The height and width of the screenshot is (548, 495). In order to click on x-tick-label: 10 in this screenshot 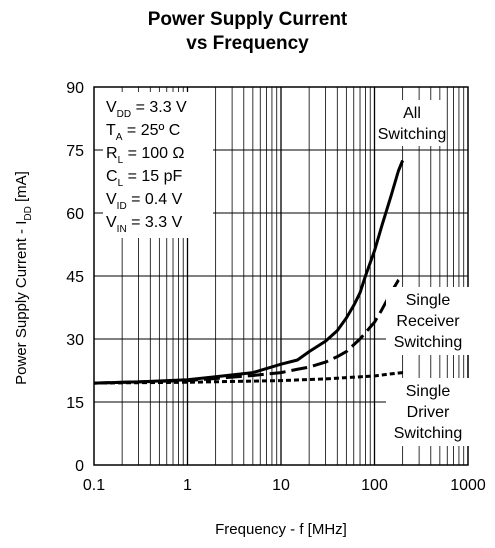, I will do `click(281, 485)`.